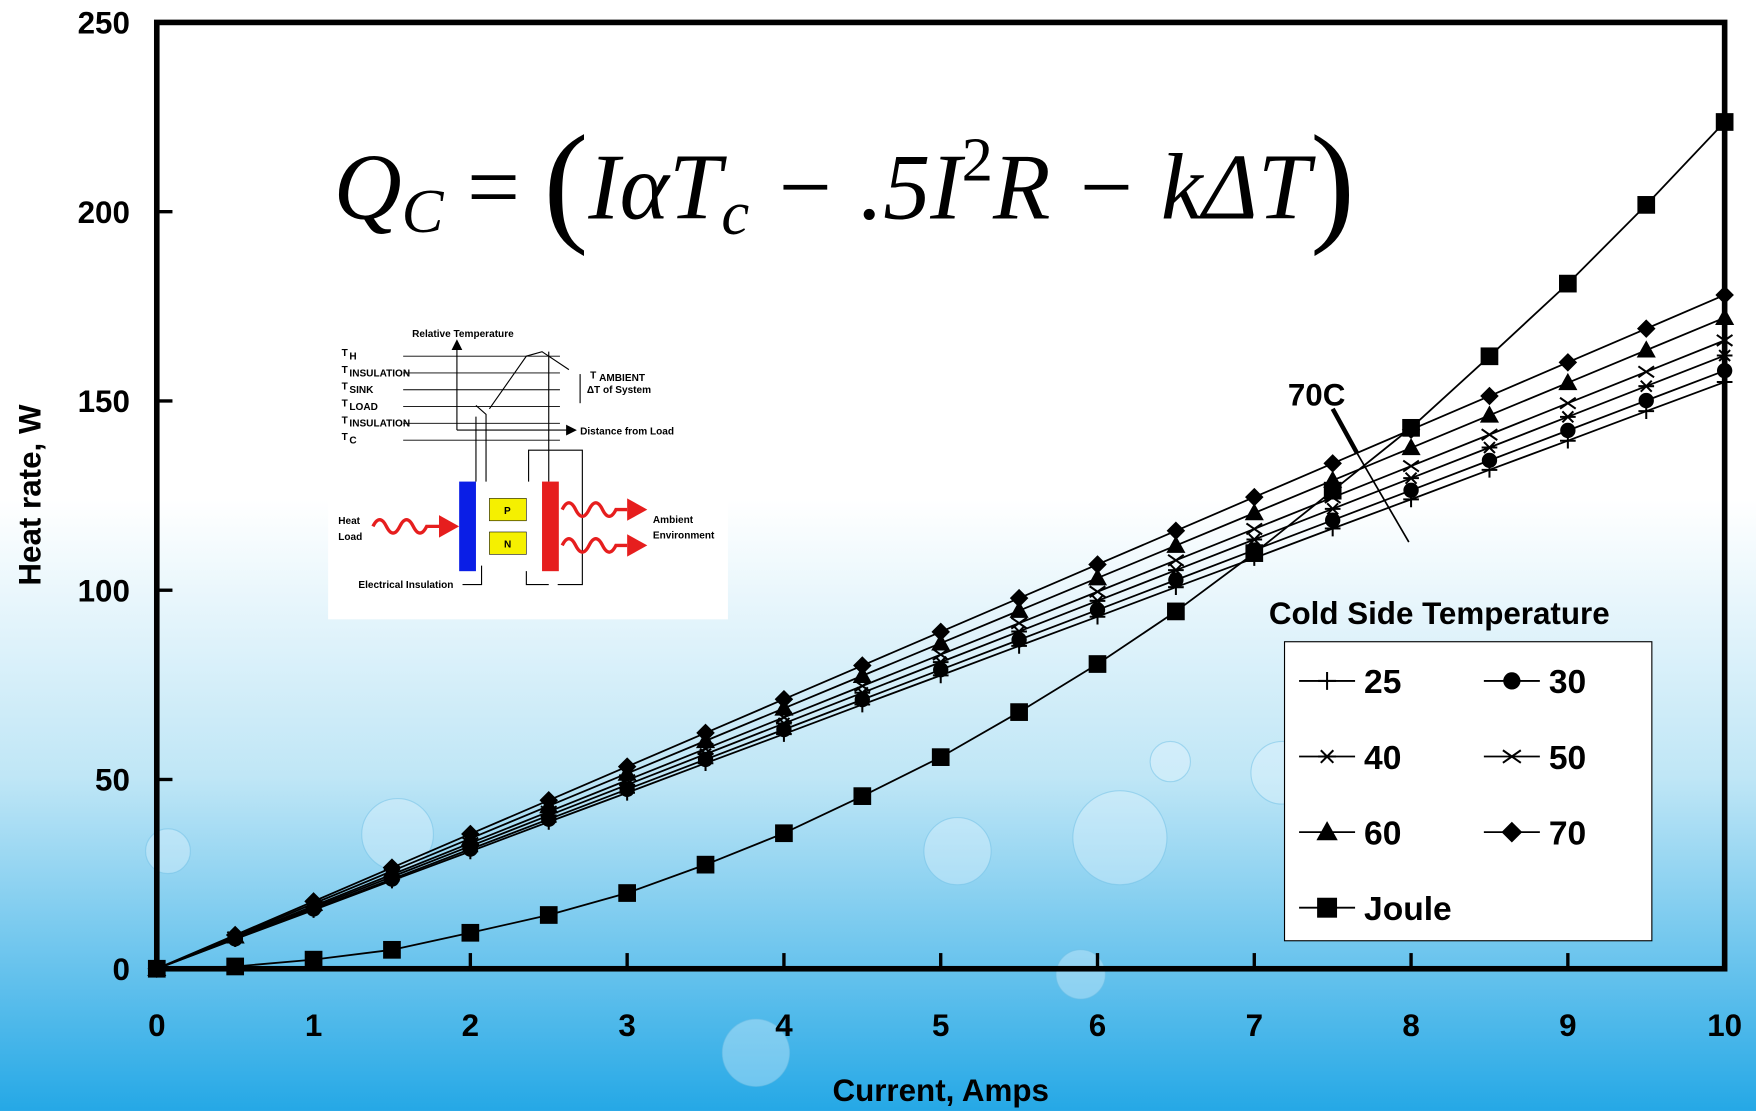  I want to click on level-sub: SINK, so click(361, 390).